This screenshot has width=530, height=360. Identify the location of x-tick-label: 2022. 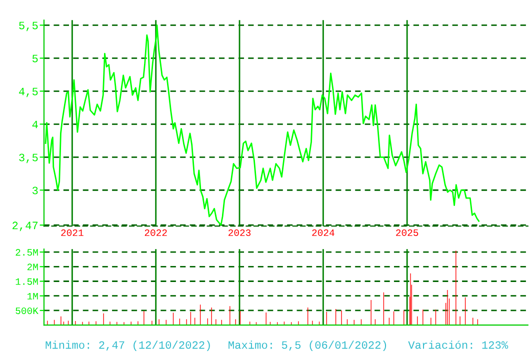
(155, 232).